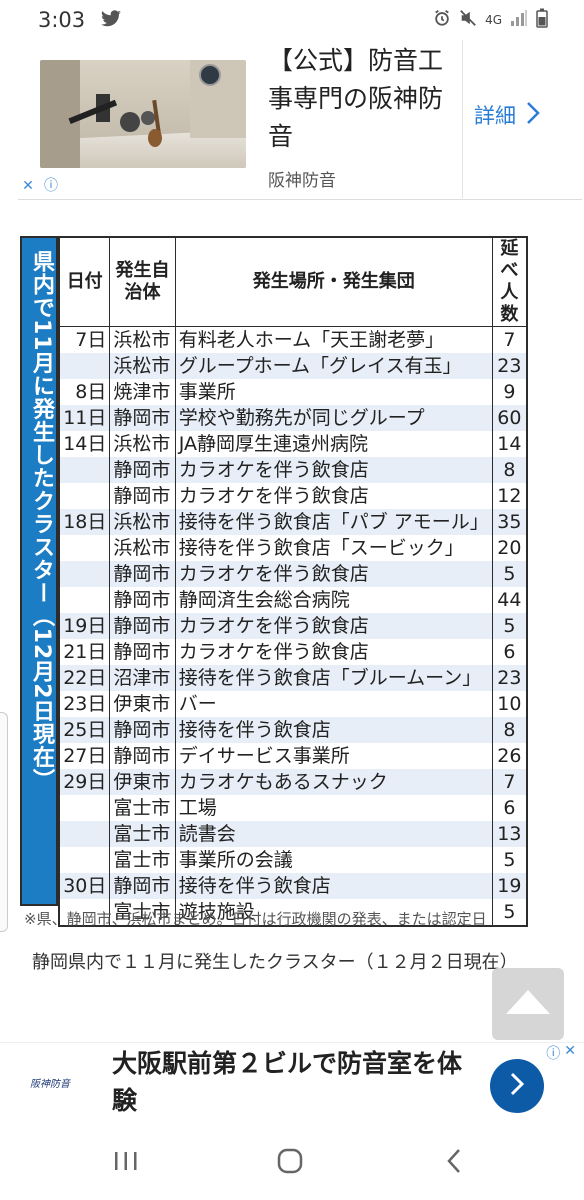  I want to click on status-bar: 3:03 4G, so click(292, 20).